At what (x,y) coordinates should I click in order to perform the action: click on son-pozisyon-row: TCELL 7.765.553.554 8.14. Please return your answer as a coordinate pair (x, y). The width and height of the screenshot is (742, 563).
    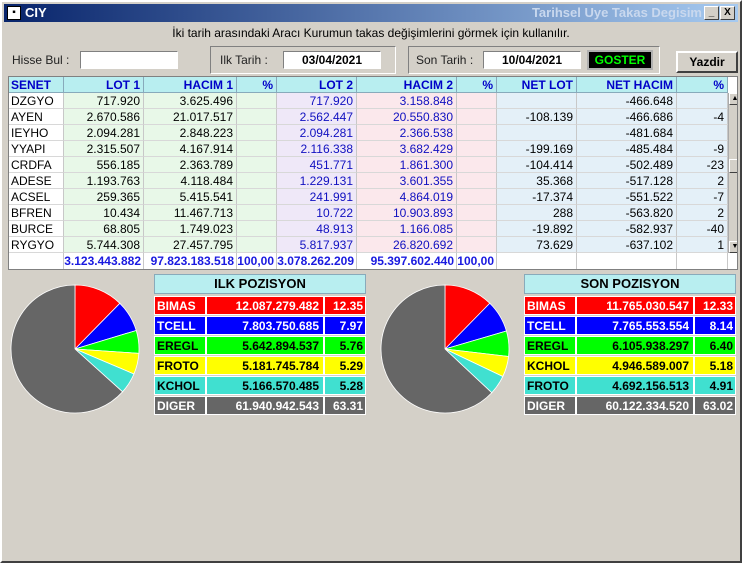
    Looking at the image, I should click on (630, 325).